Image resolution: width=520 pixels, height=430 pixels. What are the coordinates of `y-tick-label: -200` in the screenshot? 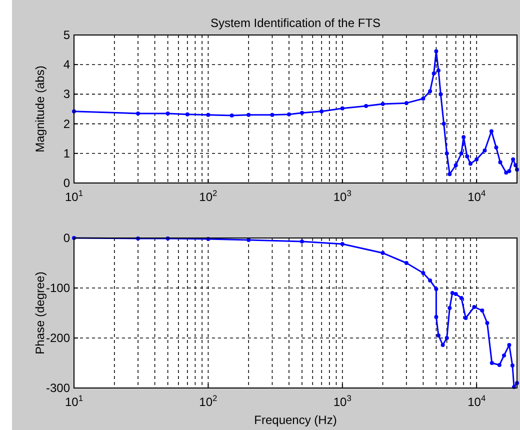 It's located at (58, 338).